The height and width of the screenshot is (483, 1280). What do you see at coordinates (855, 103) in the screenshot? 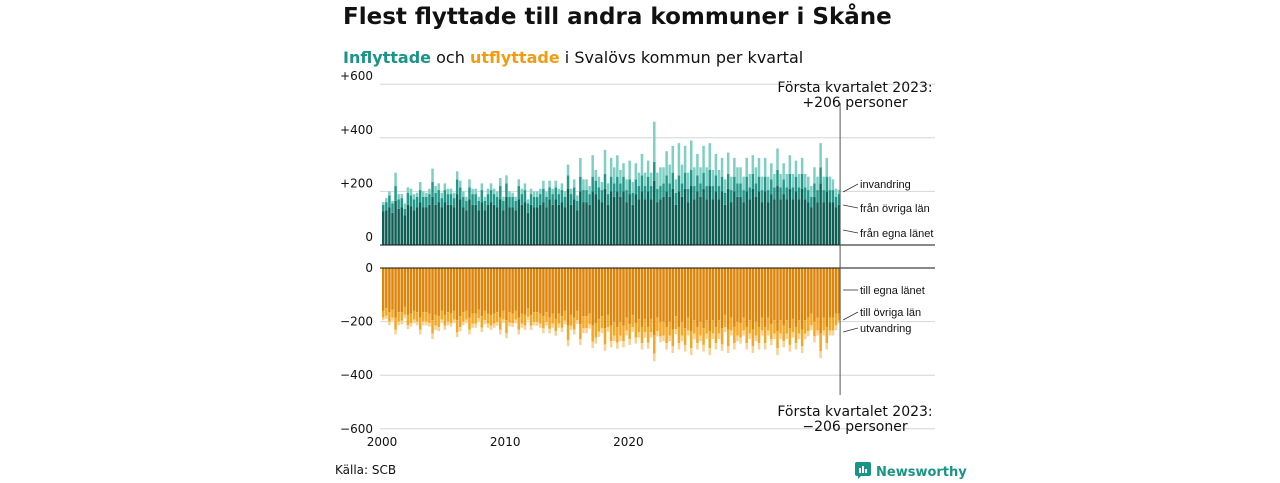
I see `annotation-top-line2: +206 personer` at bounding box center [855, 103].